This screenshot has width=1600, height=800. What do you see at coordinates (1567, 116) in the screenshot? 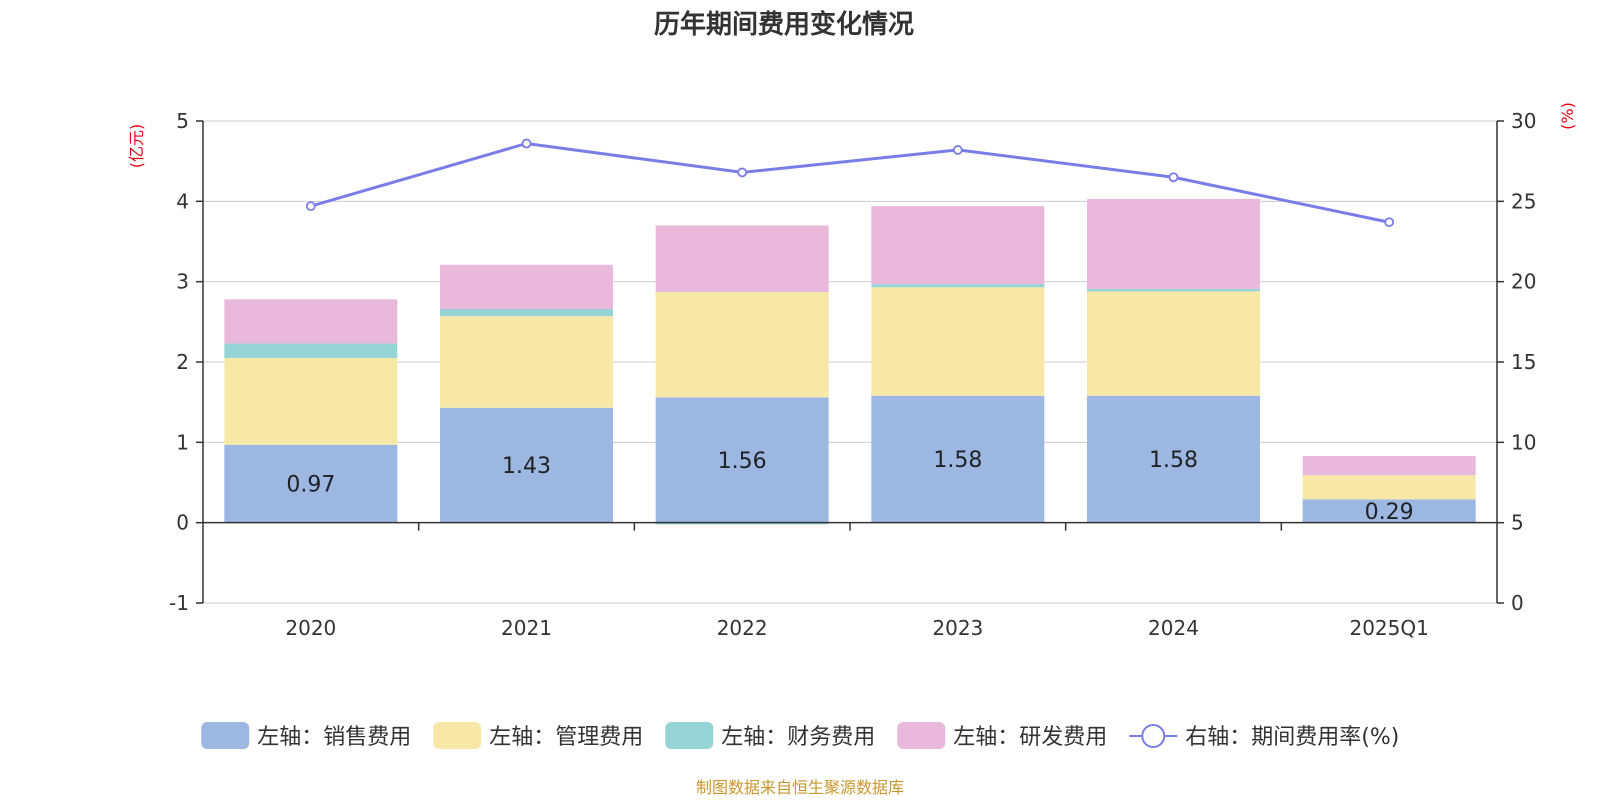
I see `right-axis-unit: (%)` at bounding box center [1567, 116].